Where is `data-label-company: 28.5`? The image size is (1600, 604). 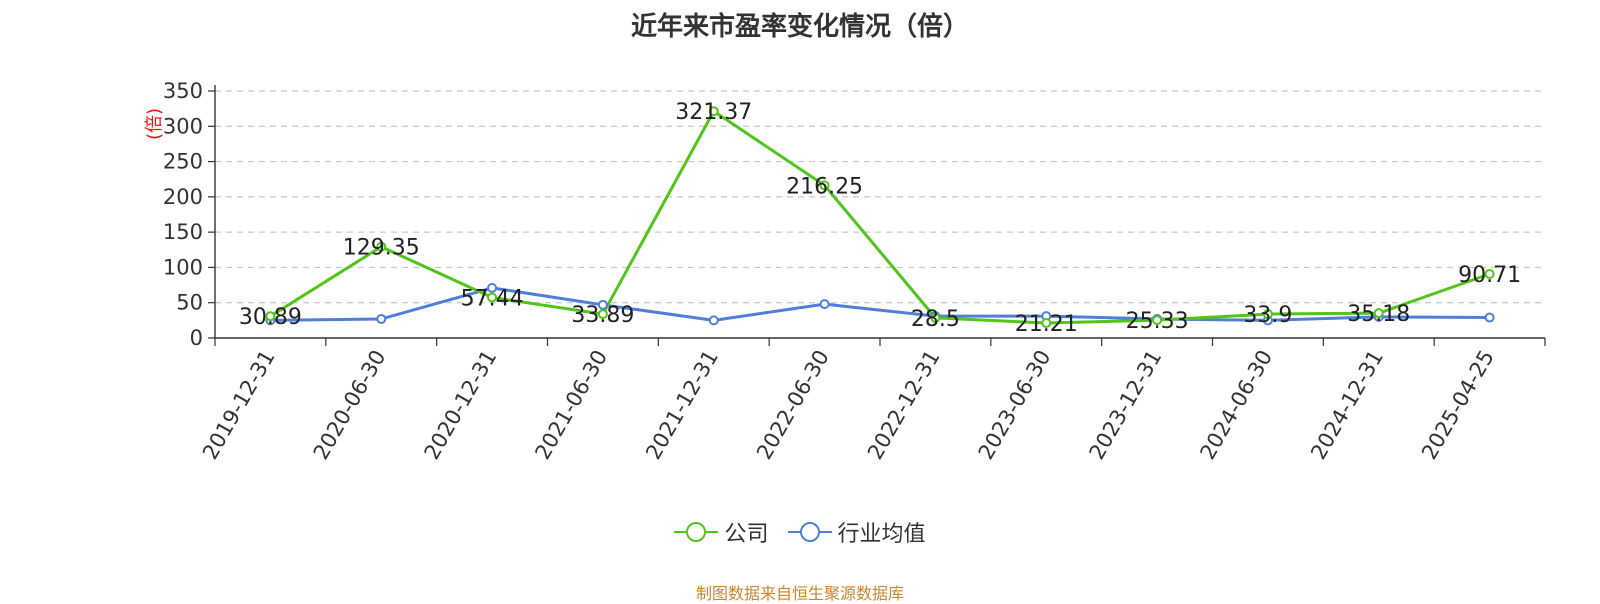 data-label-company: 28.5 is located at coordinates (935, 319).